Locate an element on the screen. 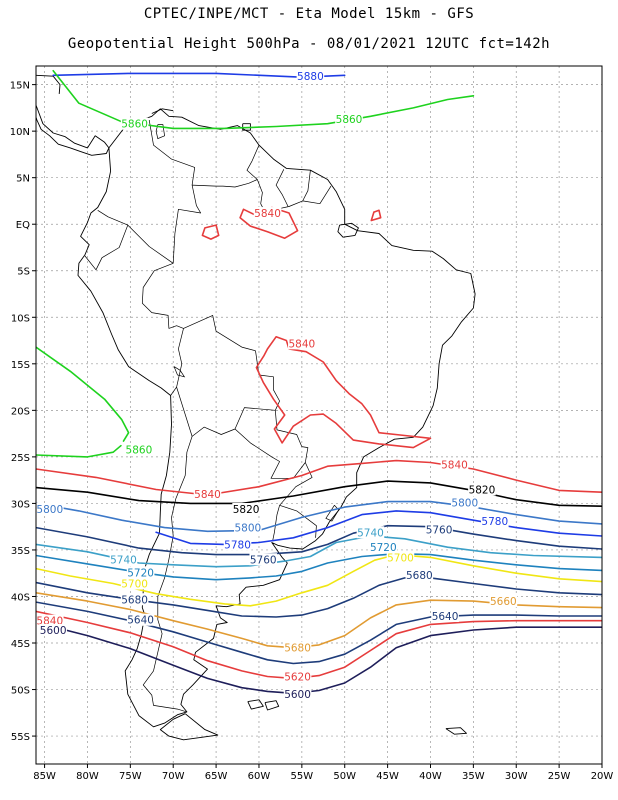 Image resolution: width=618 pixels, height=800 pixels. lat-tick-label: 5S is located at coordinates (23, 272).